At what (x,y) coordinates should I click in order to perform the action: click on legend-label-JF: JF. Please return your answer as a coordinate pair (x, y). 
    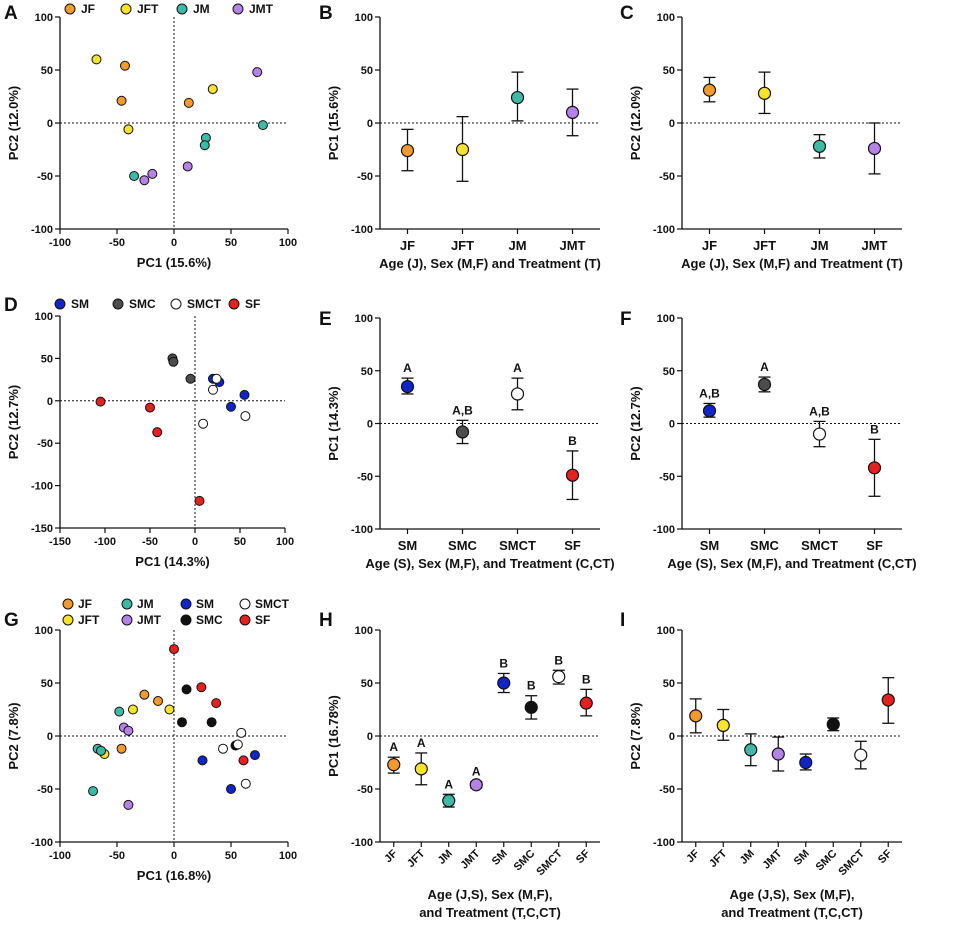
    Looking at the image, I should click on (85, 604).